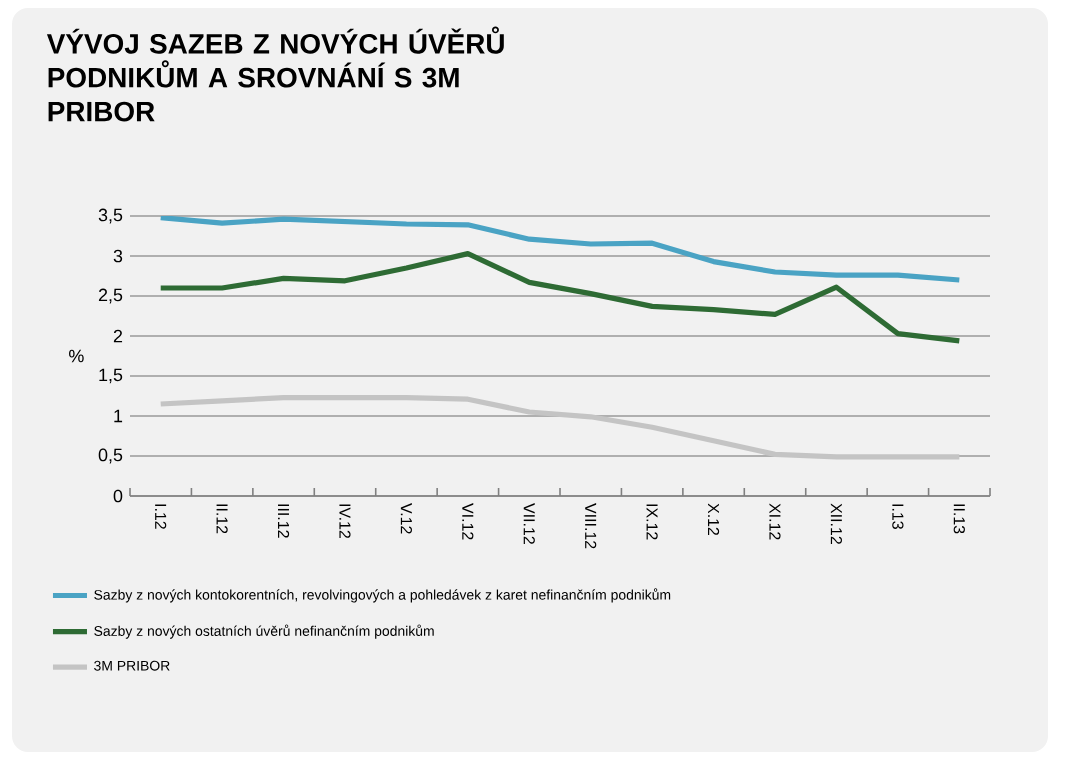 Image resolution: width=1070 pixels, height=760 pixels. Describe the element at coordinates (118, 256) in the screenshot. I see `y-tick-label: 3` at that location.